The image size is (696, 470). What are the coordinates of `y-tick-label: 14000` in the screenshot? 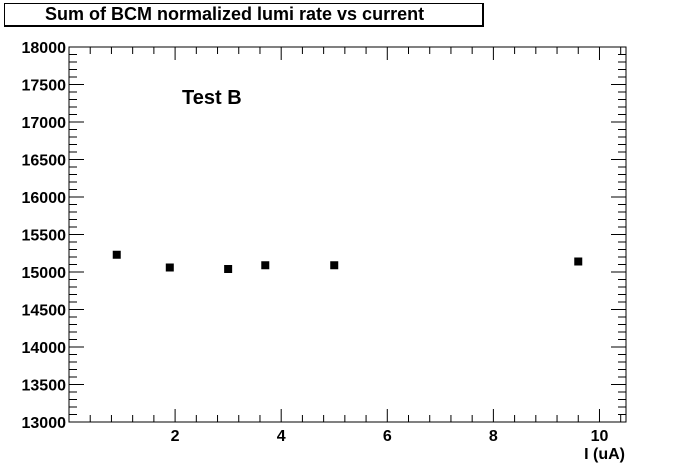 It's located at (44, 348).